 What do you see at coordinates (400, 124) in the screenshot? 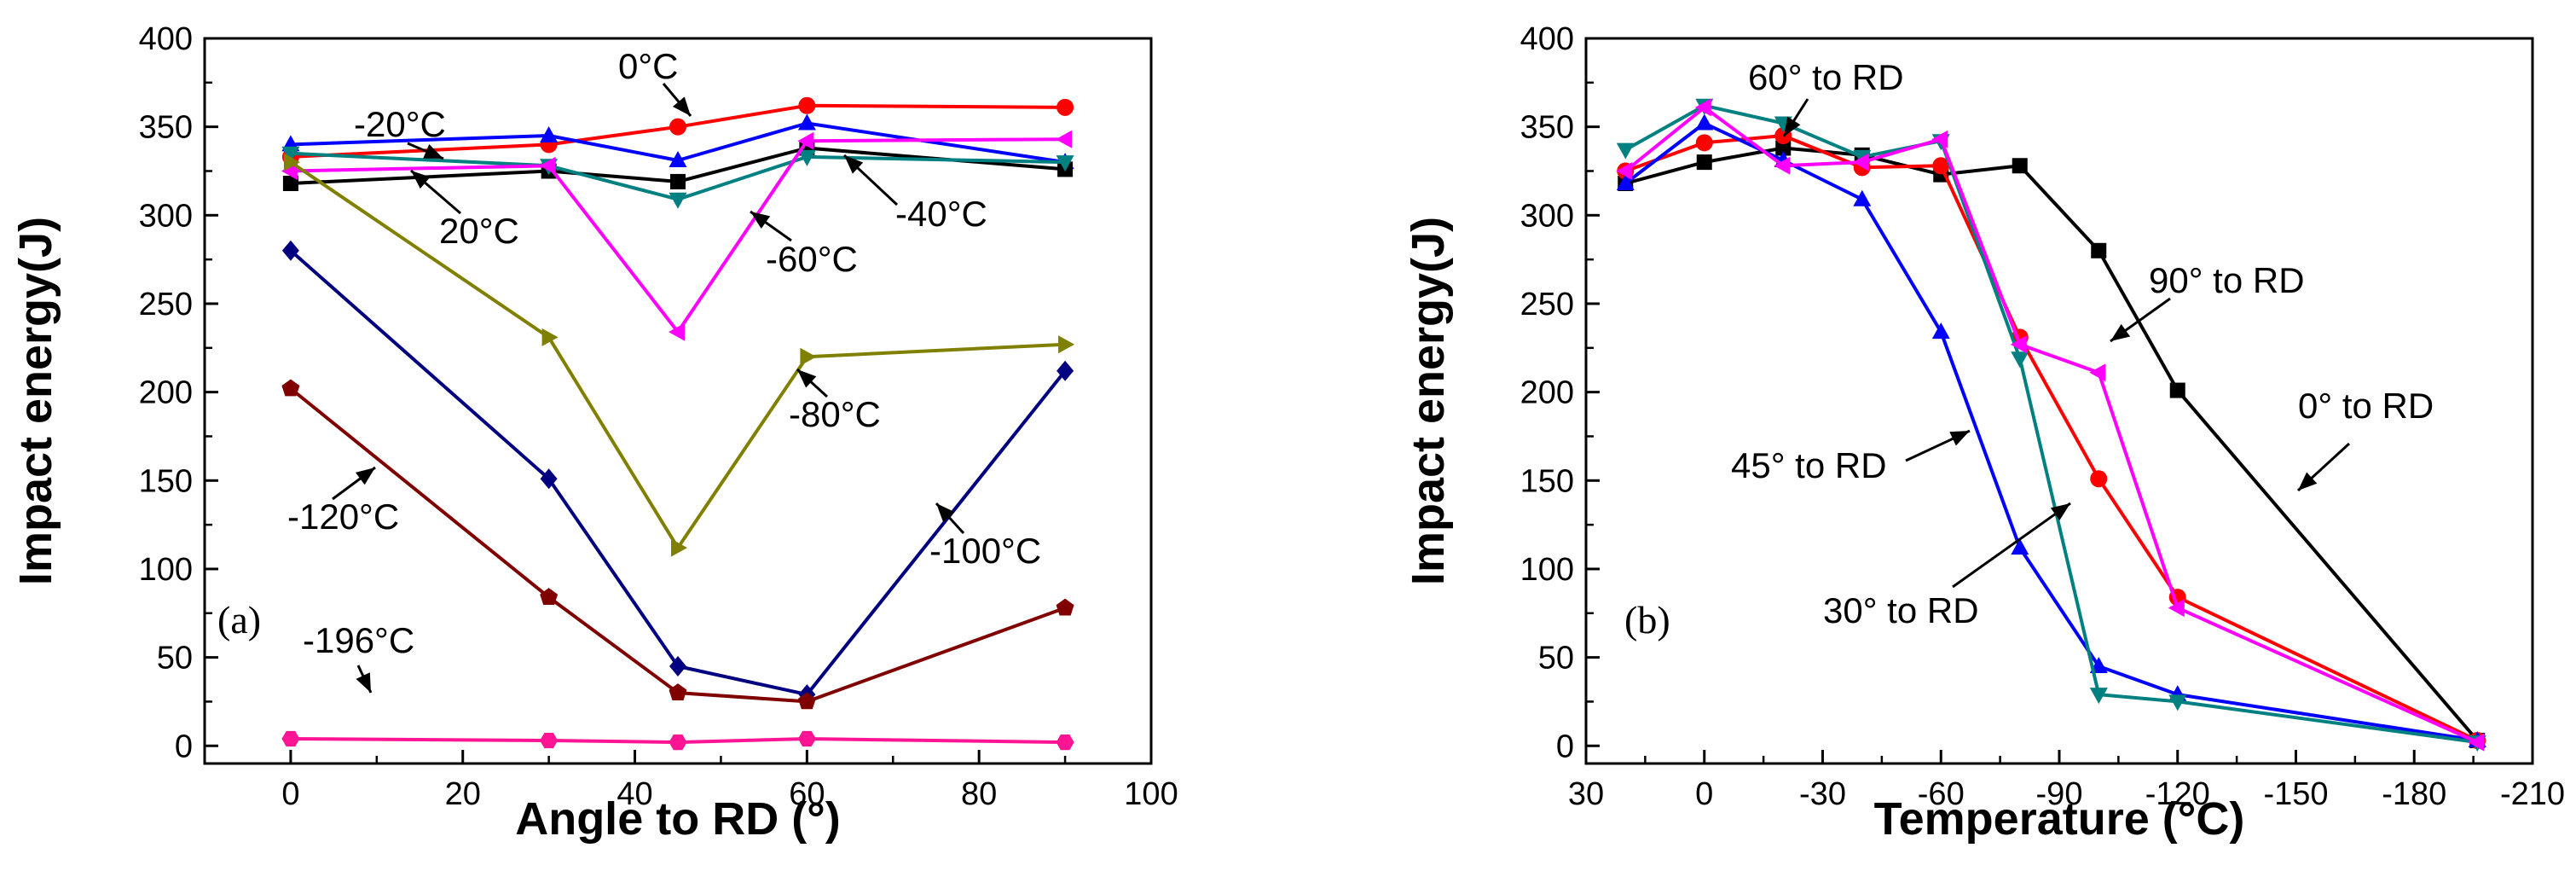
I see `annotation-minus20: -20°C` at bounding box center [400, 124].